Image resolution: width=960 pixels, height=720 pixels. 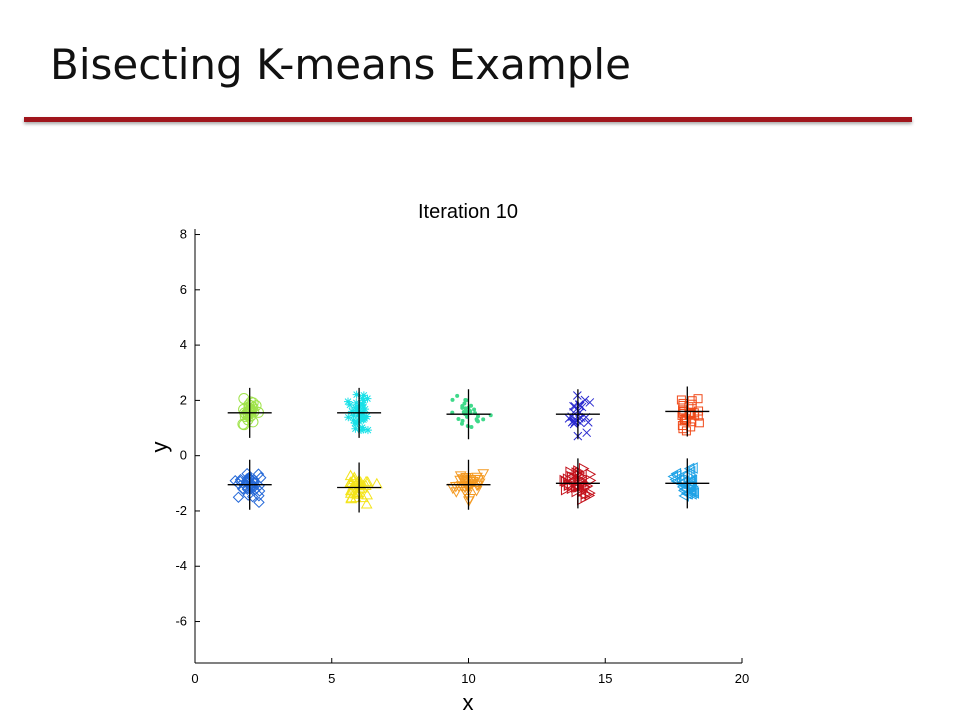 I want to click on y-tick-label: 2, so click(x=183, y=399).